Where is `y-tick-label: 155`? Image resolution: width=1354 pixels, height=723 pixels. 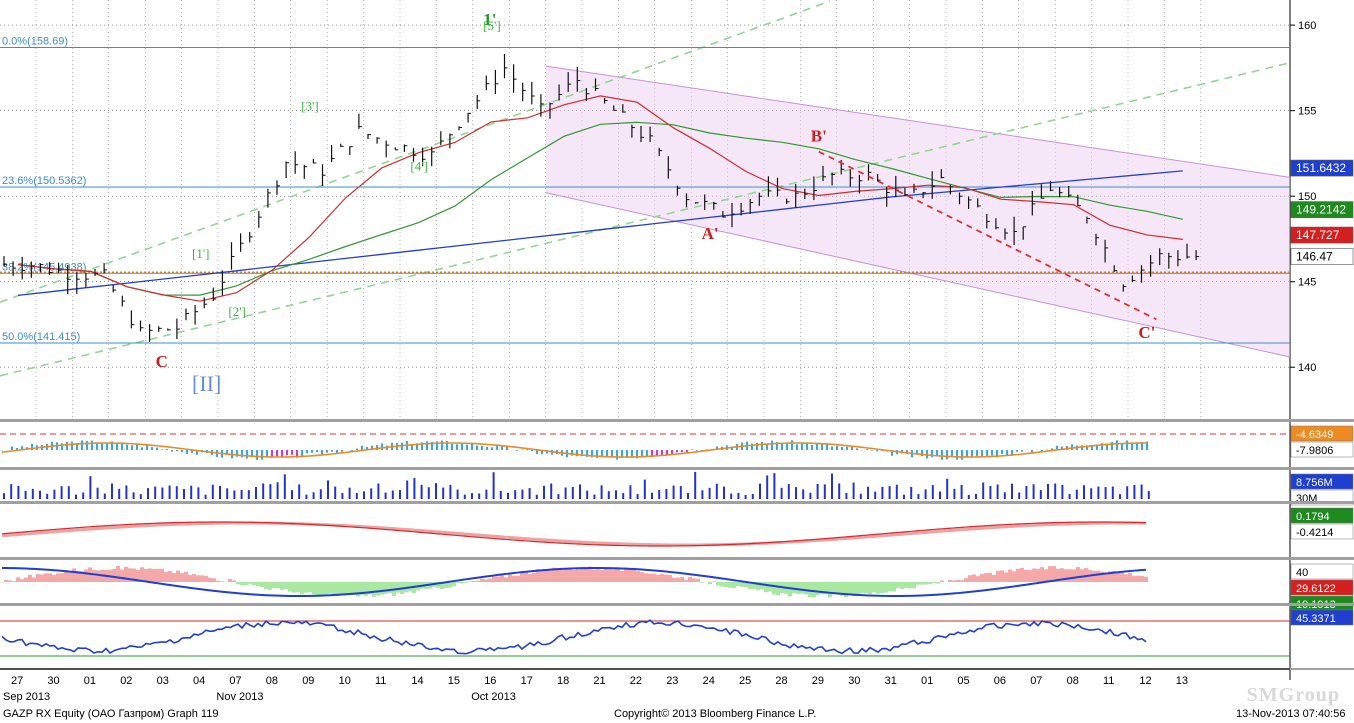
y-tick-label: 155 is located at coordinates (1307, 112).